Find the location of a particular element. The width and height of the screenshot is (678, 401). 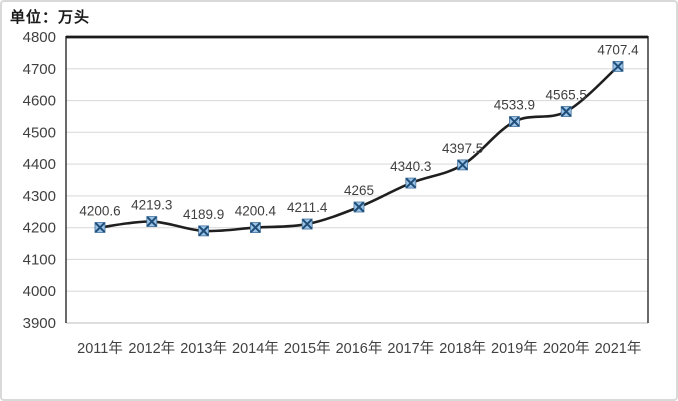

y-tick-label: 4200 is located at coordinates (39, 228).